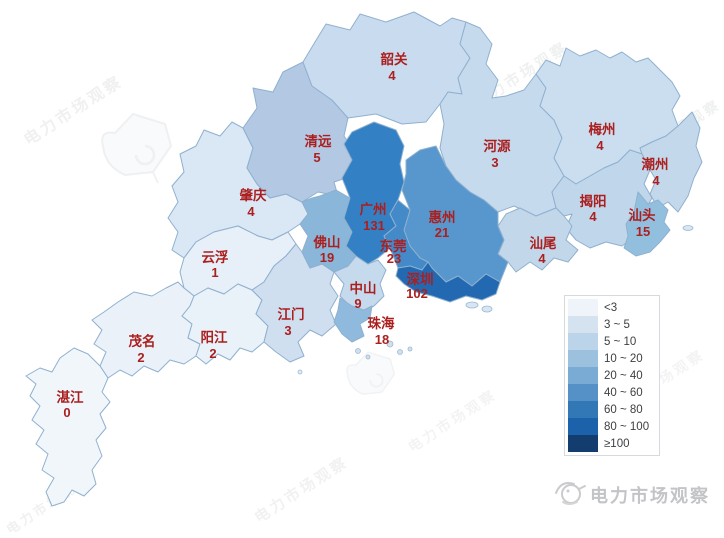 The width and height of the screenshot is (724, 538). Describe the element at coordinates (363, 288) in the screenshot. I see `region-label-zhongshan: 中山` at that location.